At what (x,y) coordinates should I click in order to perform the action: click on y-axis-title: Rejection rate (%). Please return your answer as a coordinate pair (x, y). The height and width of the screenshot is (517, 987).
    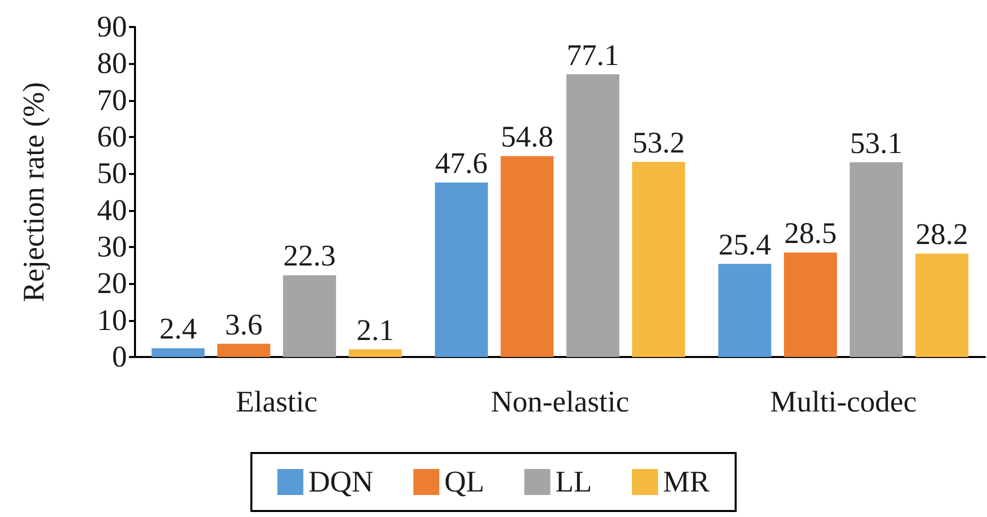
    Looking at the image, I should click on (34, 192).